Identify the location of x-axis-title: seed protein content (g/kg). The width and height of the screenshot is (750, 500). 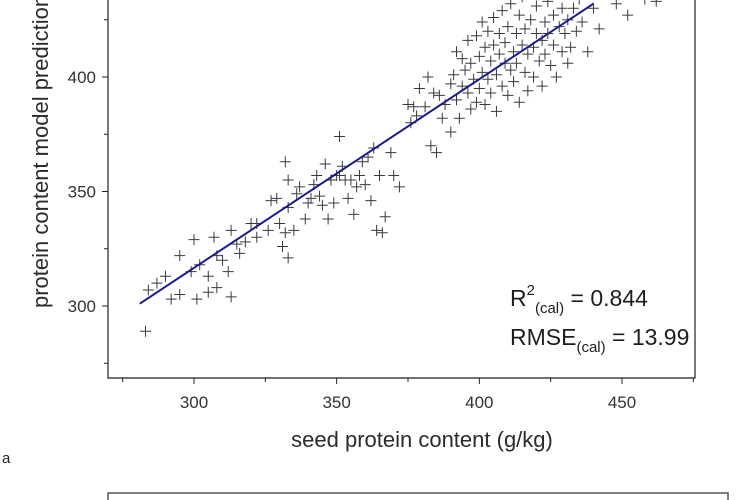
(422, 439).